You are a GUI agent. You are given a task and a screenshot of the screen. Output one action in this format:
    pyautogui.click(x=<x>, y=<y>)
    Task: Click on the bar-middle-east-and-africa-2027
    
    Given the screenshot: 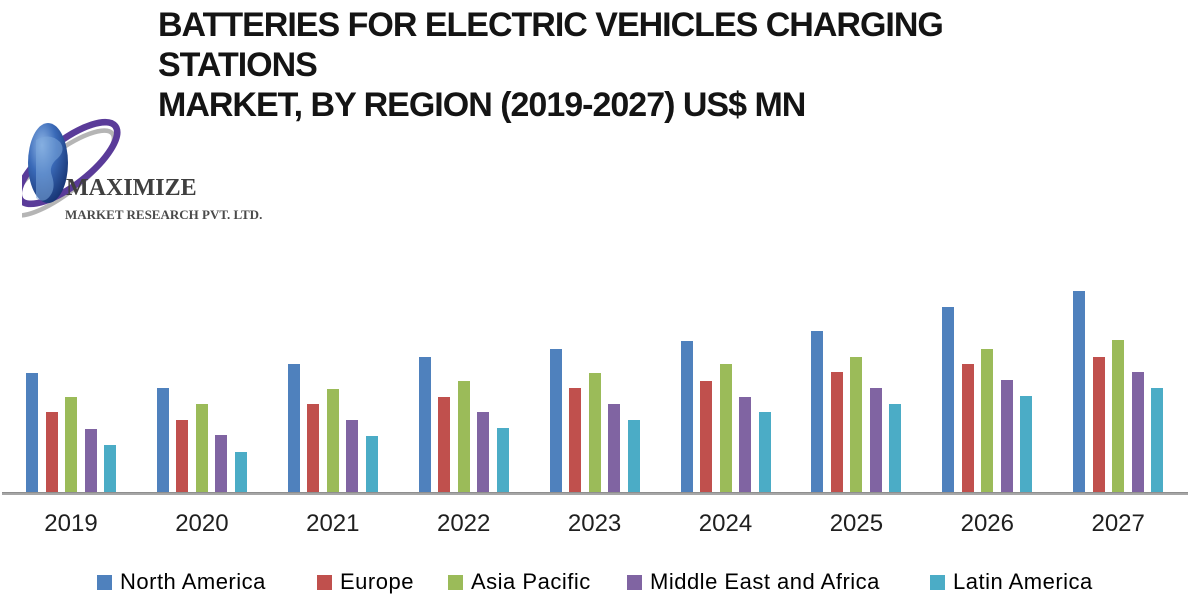 What is the action you would take?
    pyautogui.click(x=1137, y=432)
    